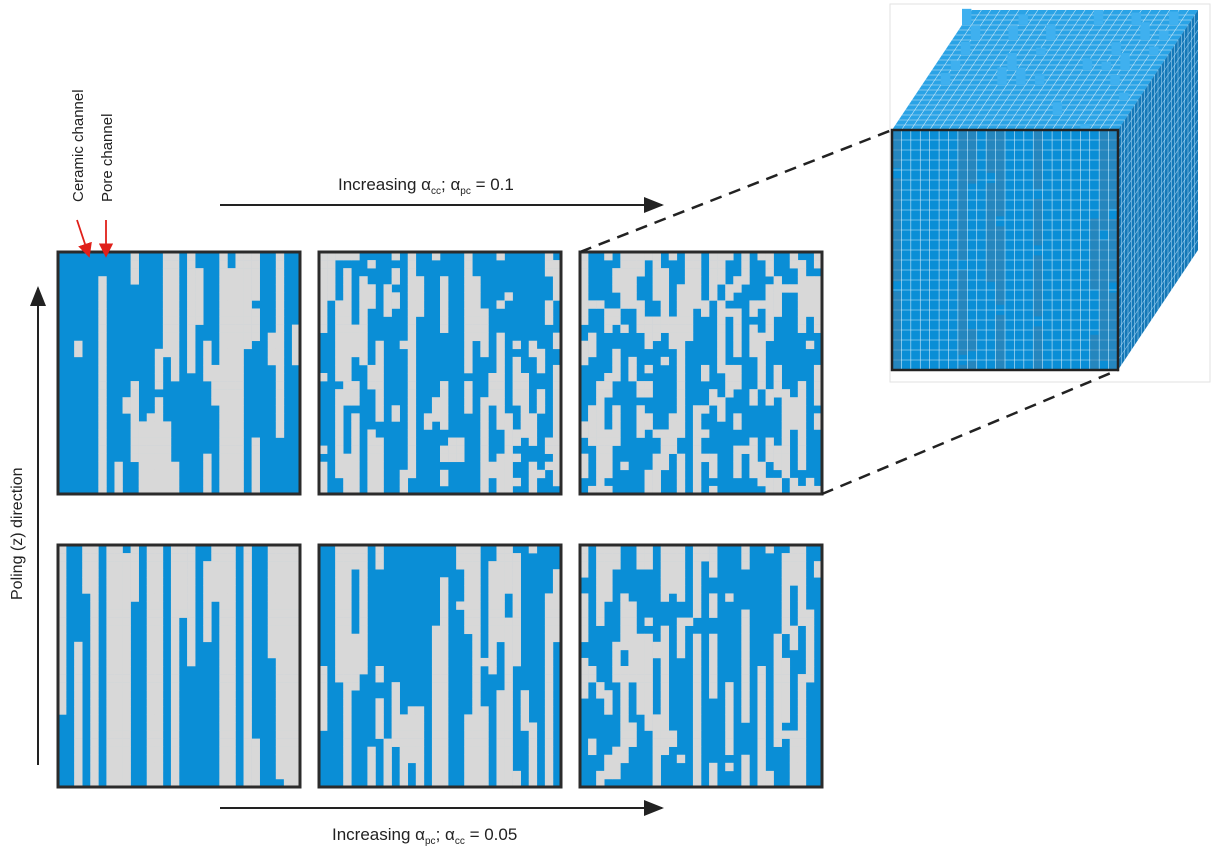  Describe the element at coordinates (991, 151) in the screenshot. I see `cube-pore-streak` at that location.